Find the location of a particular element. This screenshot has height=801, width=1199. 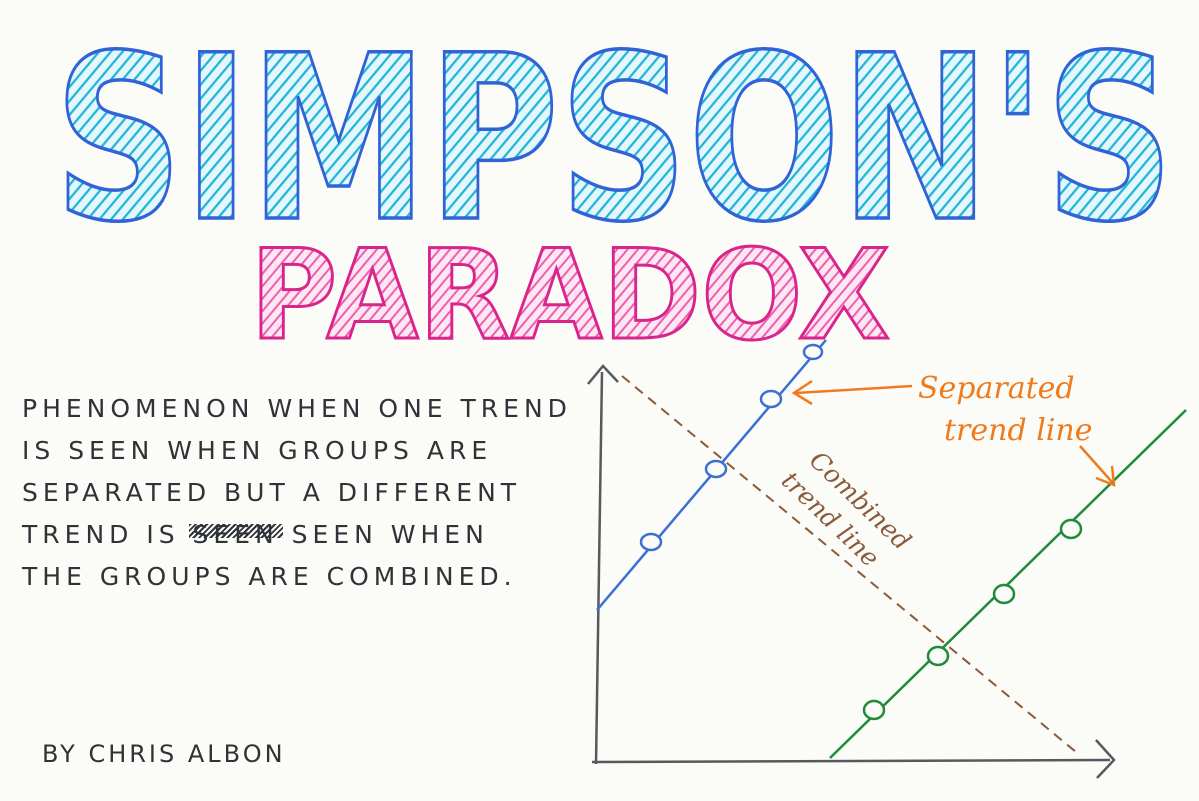

y-axis-arrowhead is located at coordinates (603, 374).